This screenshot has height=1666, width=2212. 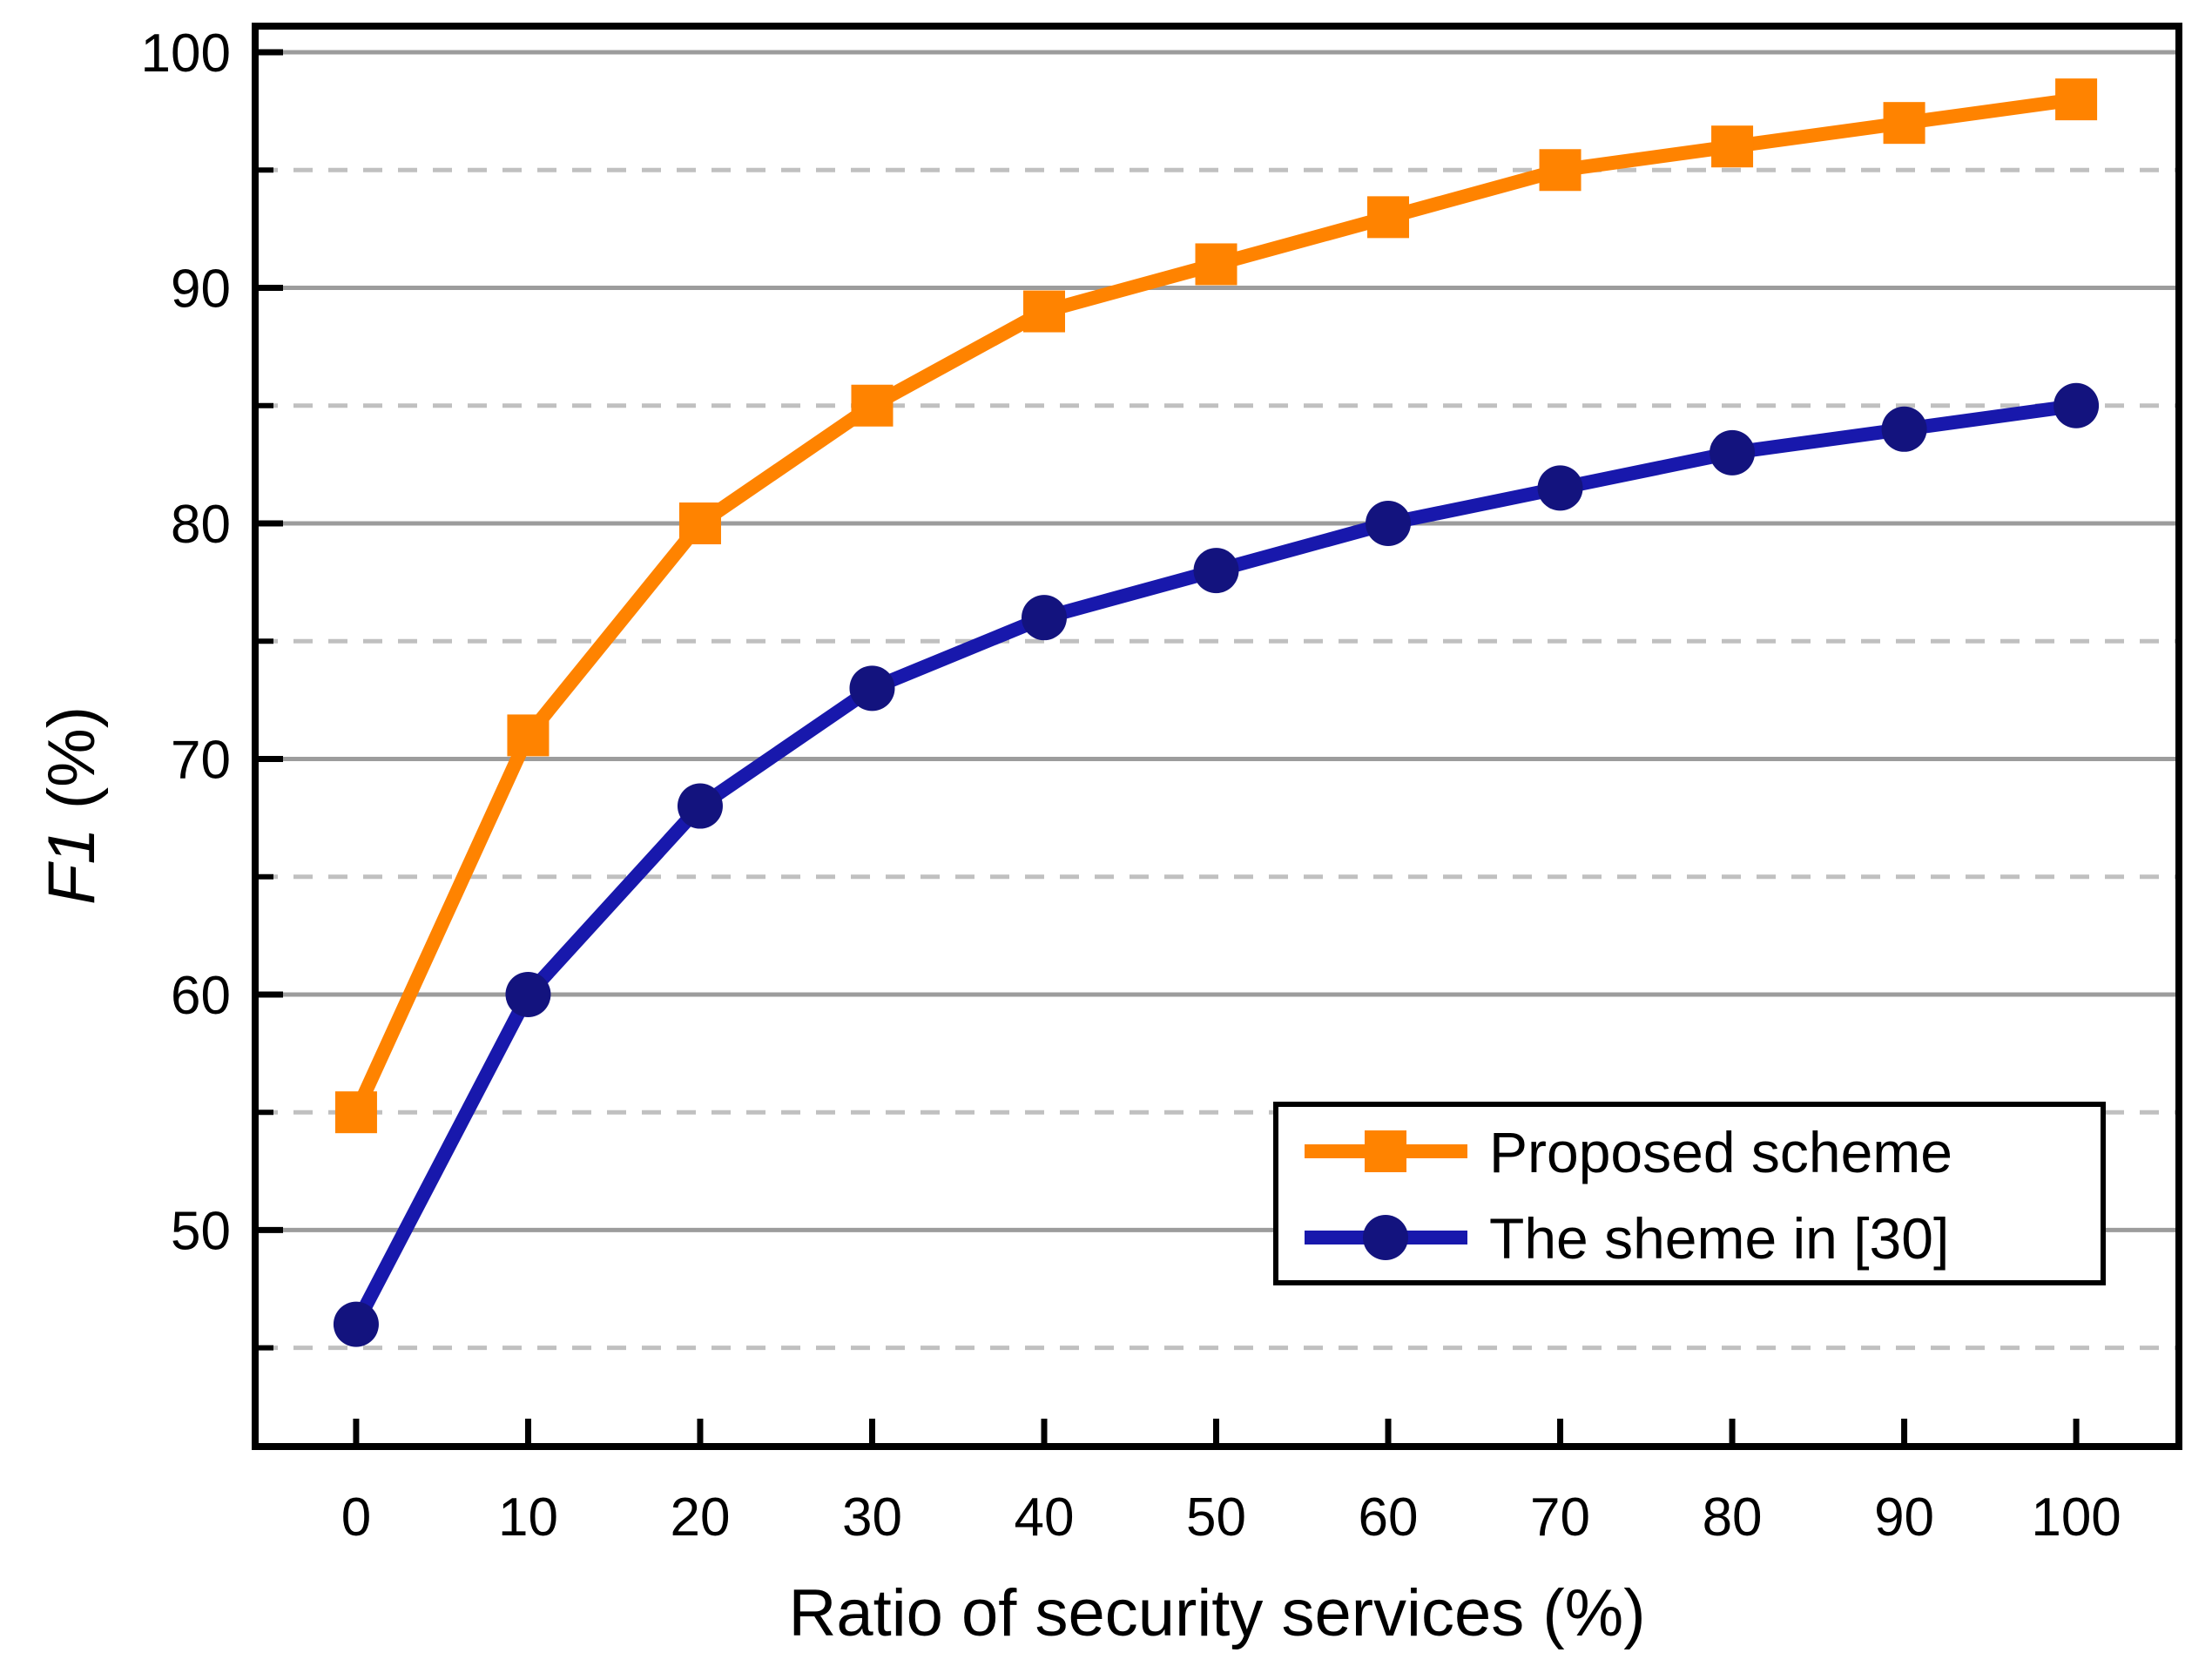 I want to click on x-tick-label: 40, so click(x=1045, y=1517).